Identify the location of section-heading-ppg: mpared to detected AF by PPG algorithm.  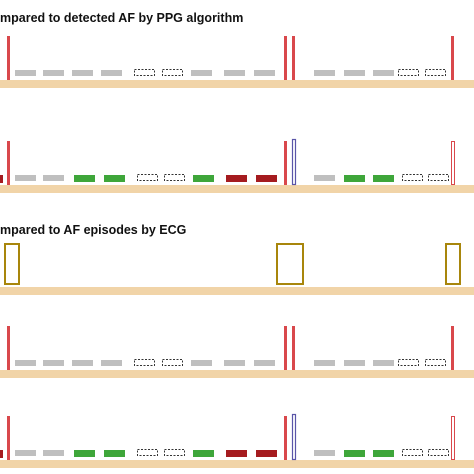
(122, 18).